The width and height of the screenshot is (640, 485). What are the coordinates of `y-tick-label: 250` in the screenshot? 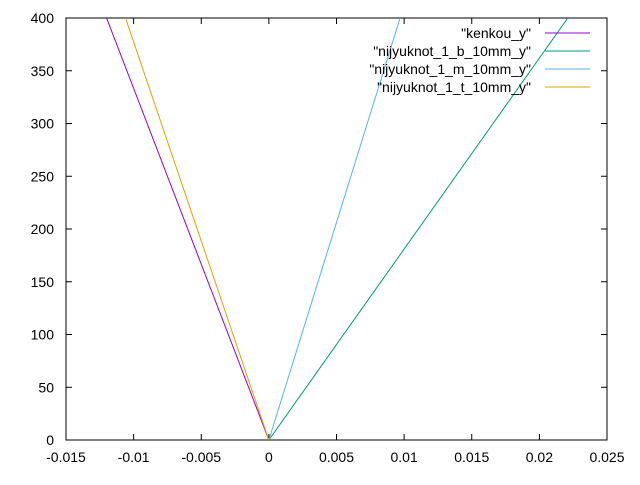 It's located at (43, 176).